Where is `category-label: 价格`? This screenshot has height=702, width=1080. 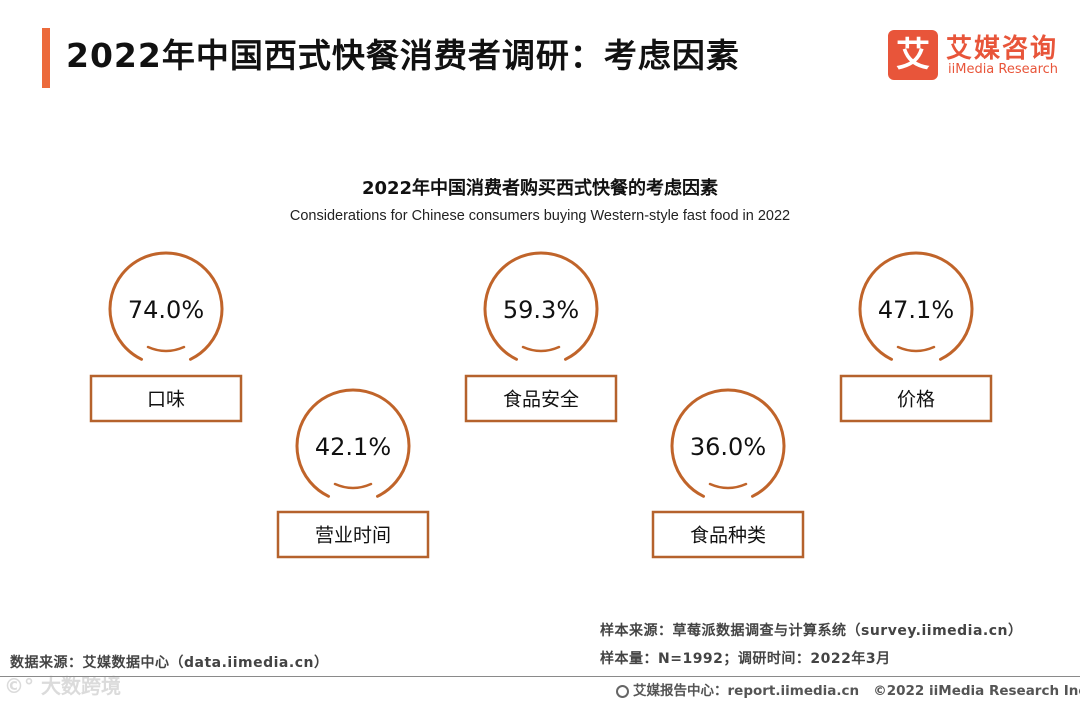 category-label: 价格 is located at coordinates (916, 400).